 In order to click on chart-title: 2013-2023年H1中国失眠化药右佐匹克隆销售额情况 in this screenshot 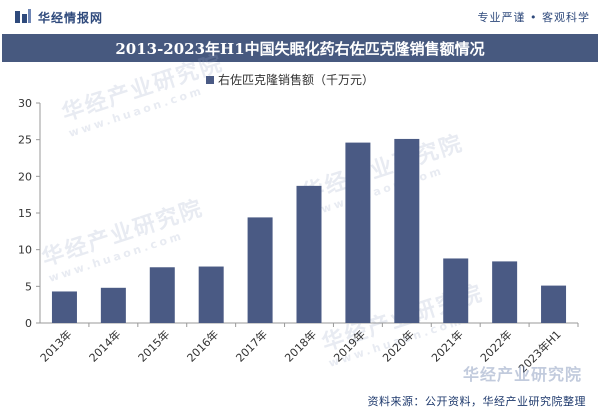, I will do `click(300, 48)`.